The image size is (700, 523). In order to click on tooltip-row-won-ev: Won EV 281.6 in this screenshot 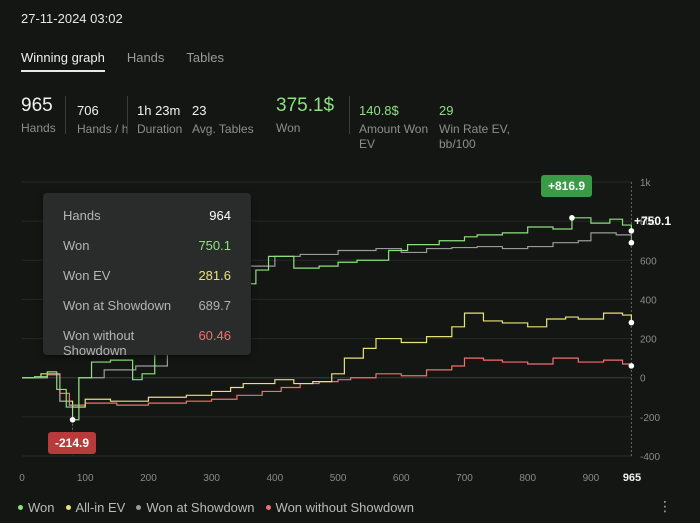, I will do `click(147, 275)`.